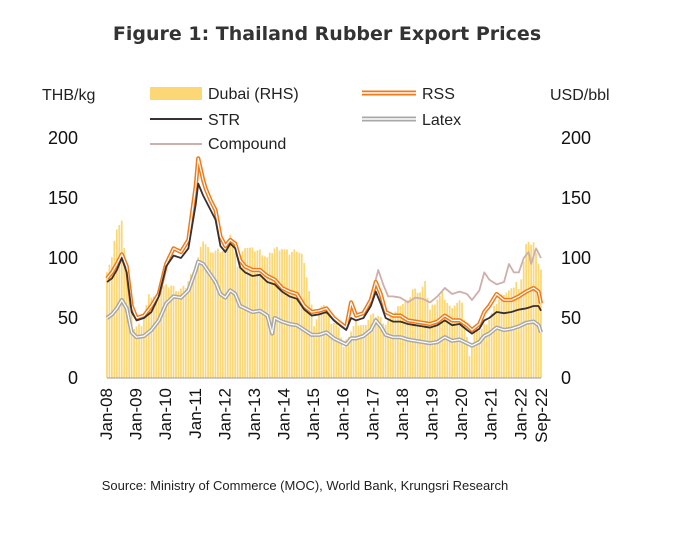  Describe the element at coordinates (68, 318) in the screenshot. I see `left-tick-label: 50` at that location.